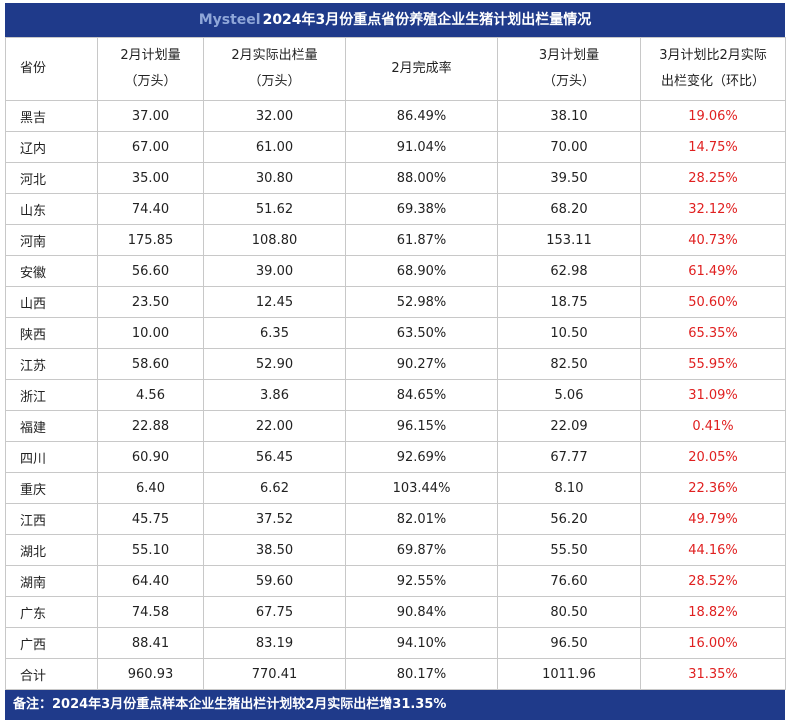 Image resolution: width=790 pixels, height=724 pixels. I want to click on table-cell: 32.00, so click(274, 116).